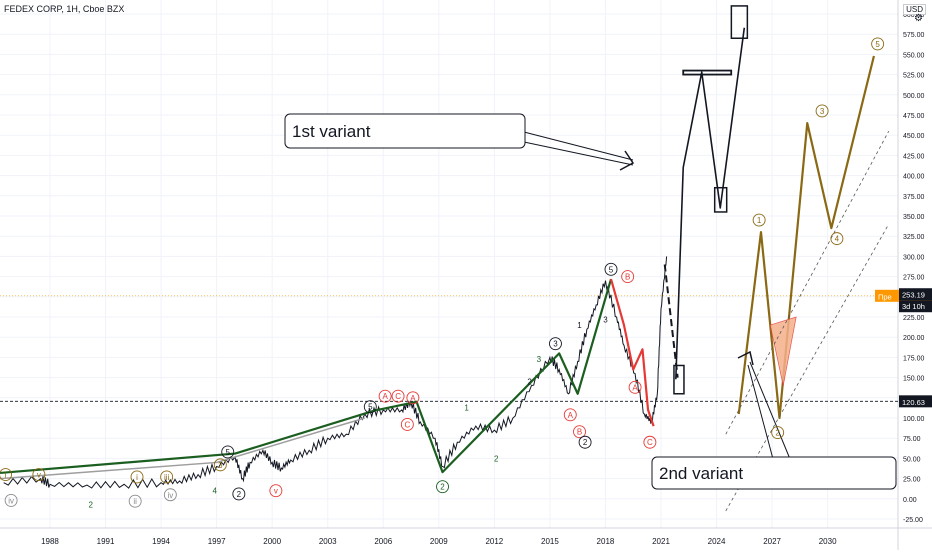  What do you see at coordinates (918, 18) in the screenshot?
I see `gear-icon: ⚙` at bounding box center [918, 18].